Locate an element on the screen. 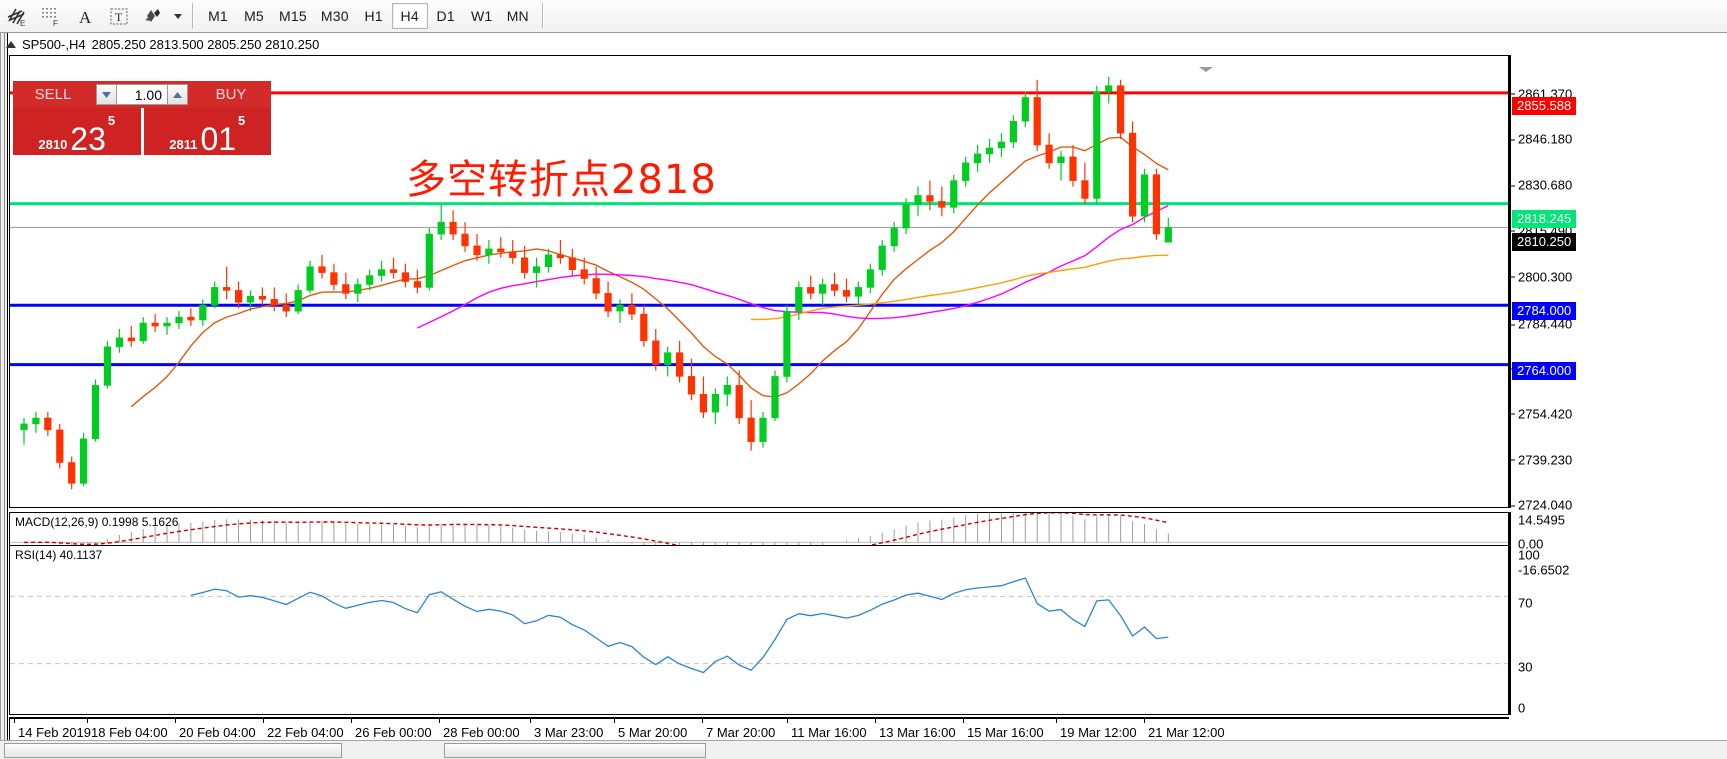  time-tick-label: 20 Feb 04:00 is located at coordinates (217, 732).